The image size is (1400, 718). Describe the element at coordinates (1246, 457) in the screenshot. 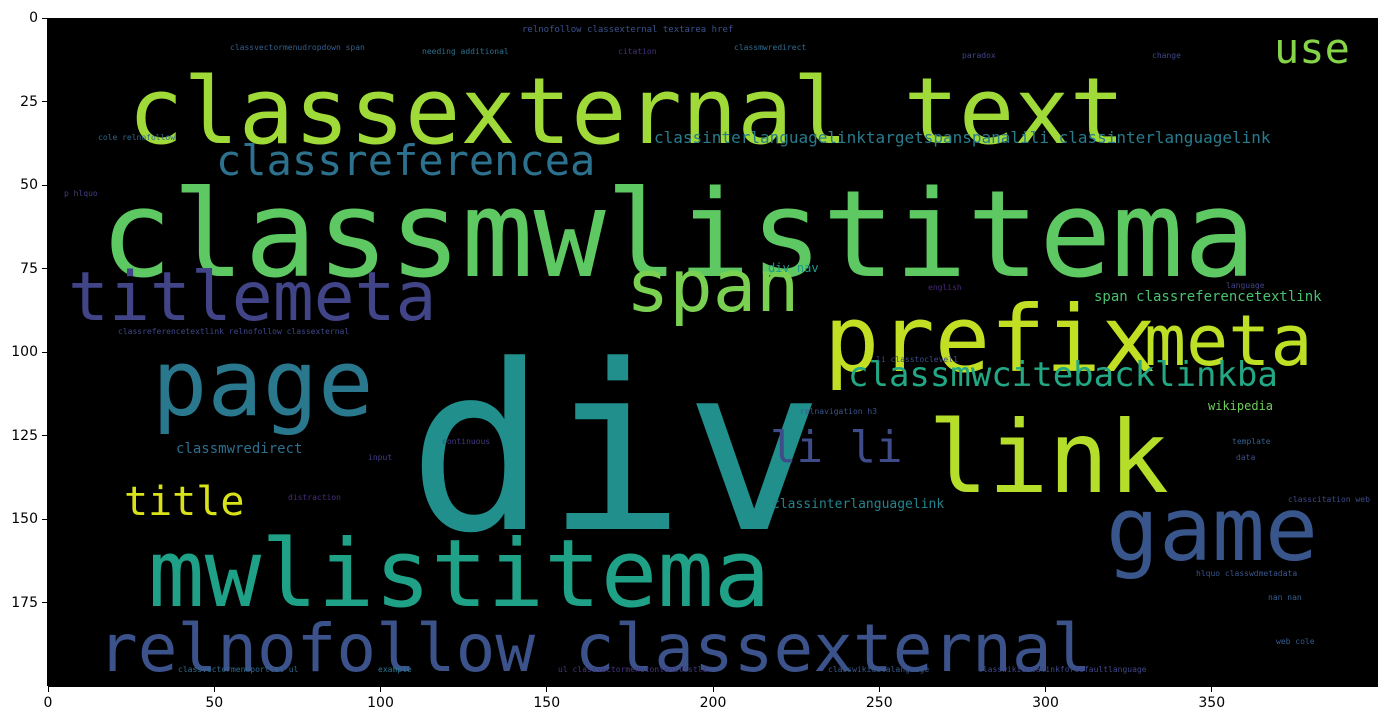

I see `wordcloud-word: data` at that location.